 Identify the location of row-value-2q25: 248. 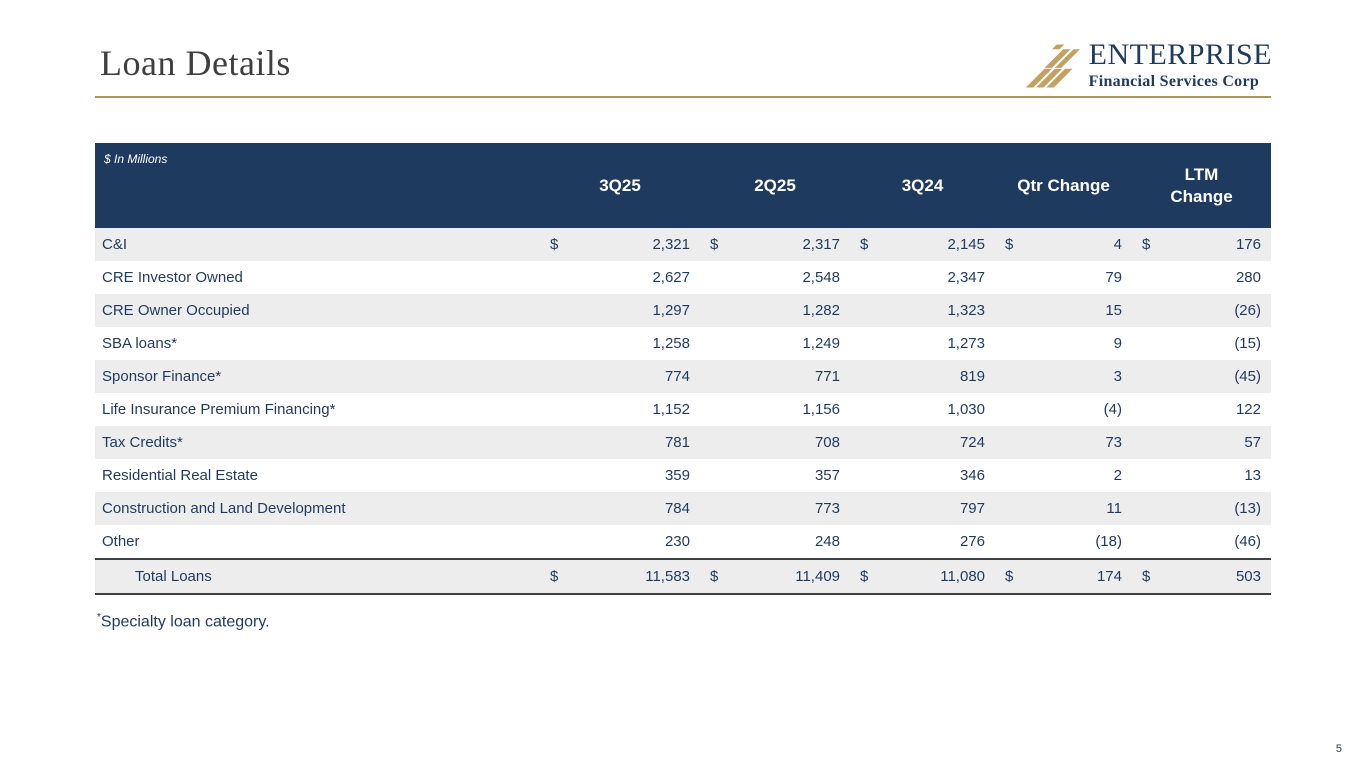
(827, 541).